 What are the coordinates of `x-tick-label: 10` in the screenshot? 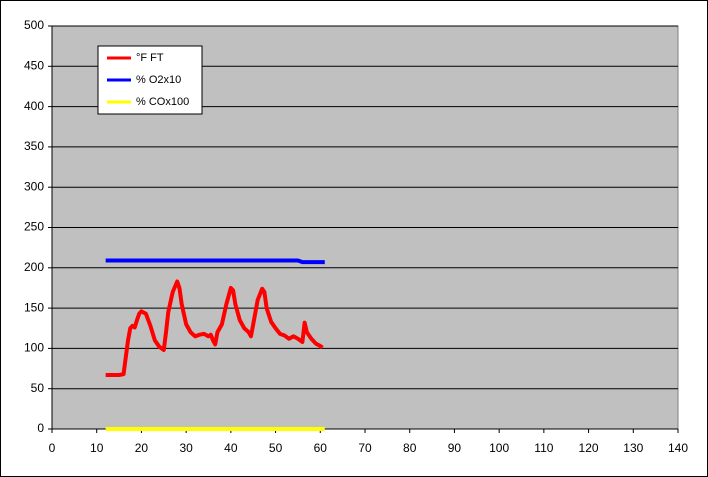 It's located at (97, 448).